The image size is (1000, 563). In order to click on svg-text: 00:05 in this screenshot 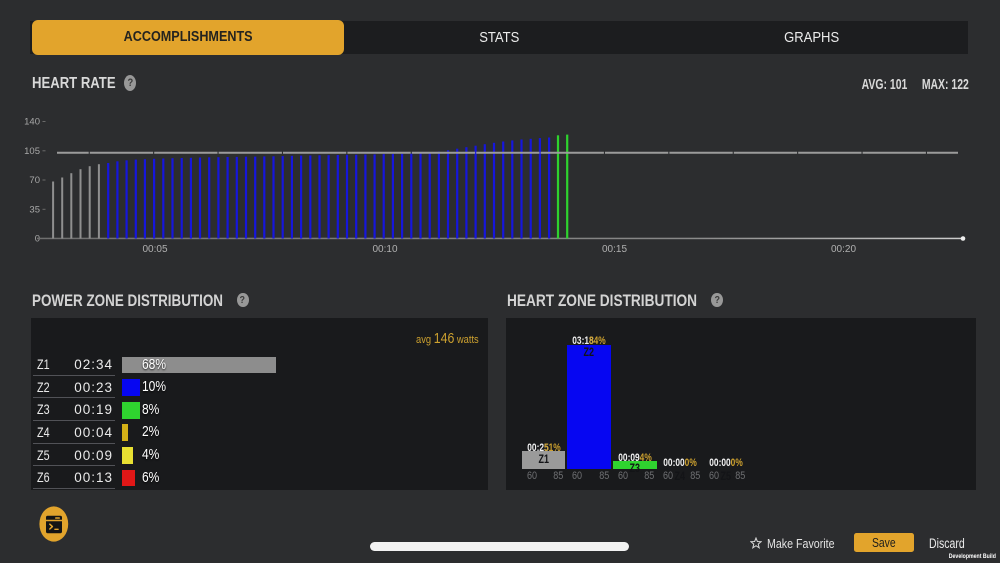, I will do `click(154, 249)`.